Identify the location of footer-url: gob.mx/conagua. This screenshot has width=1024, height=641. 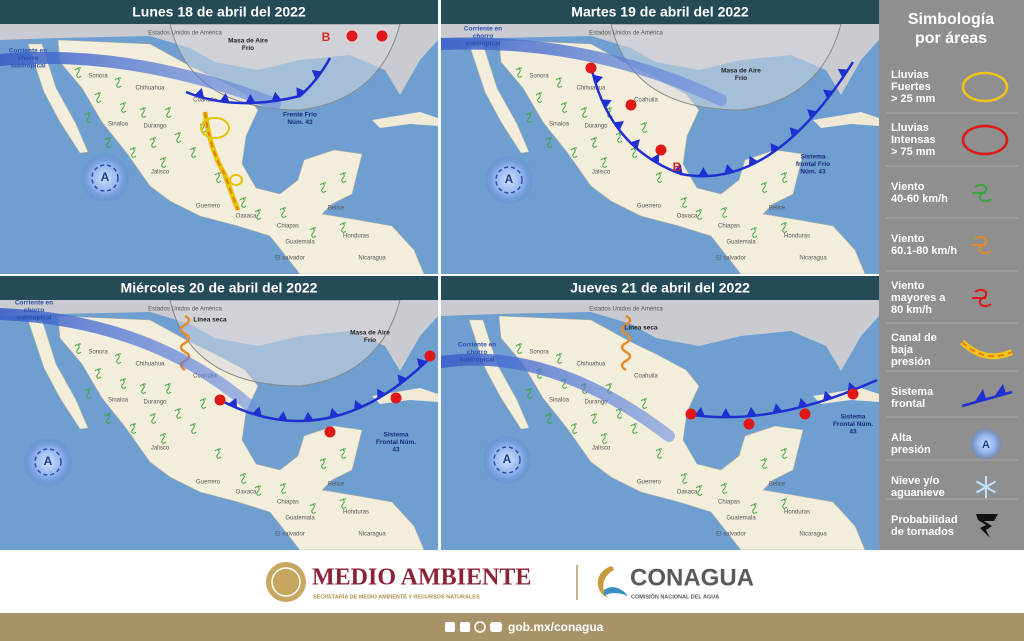
(556, 627).